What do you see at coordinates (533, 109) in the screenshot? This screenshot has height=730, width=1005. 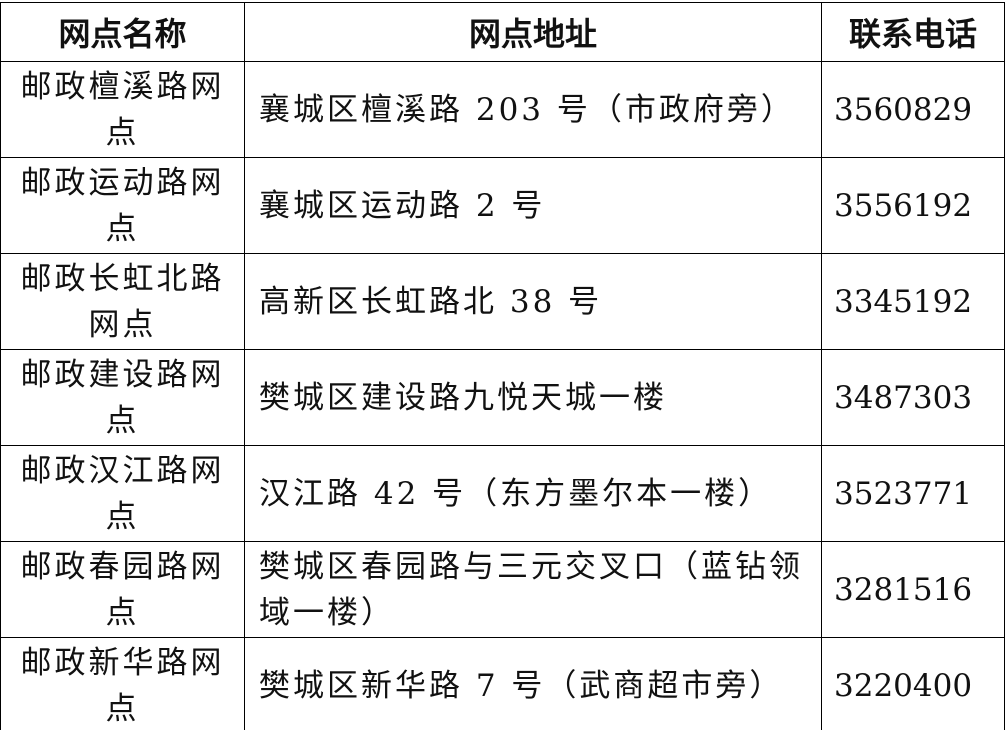 I see `branch-address: 襄城区檀溪路 203 号（市政府旁）` at bounding box center [533, 109].